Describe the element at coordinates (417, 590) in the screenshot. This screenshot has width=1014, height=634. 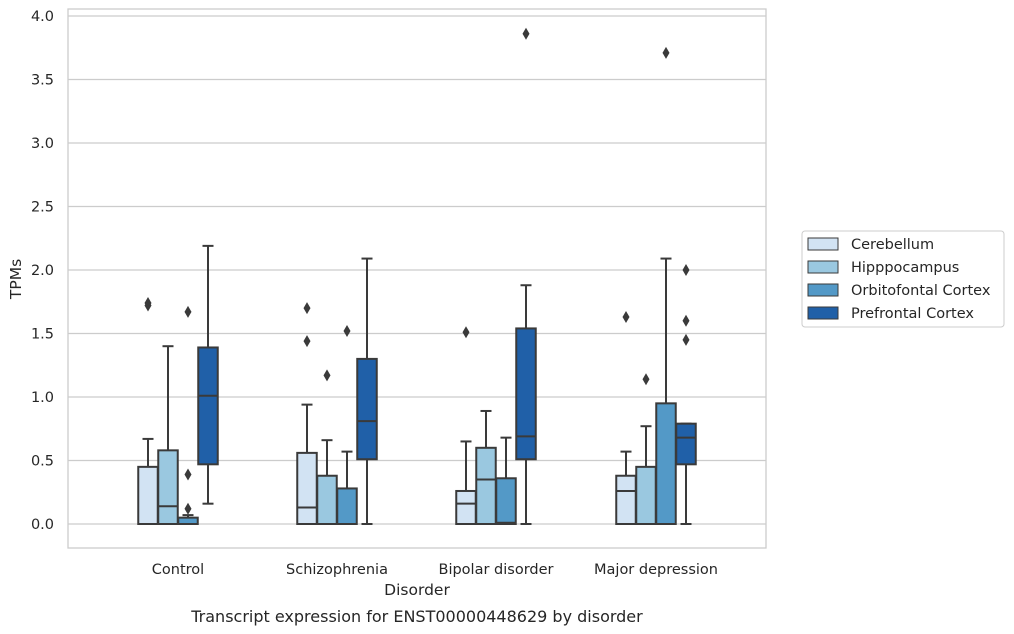
I see `x-axis-title: Disorder` at that location.